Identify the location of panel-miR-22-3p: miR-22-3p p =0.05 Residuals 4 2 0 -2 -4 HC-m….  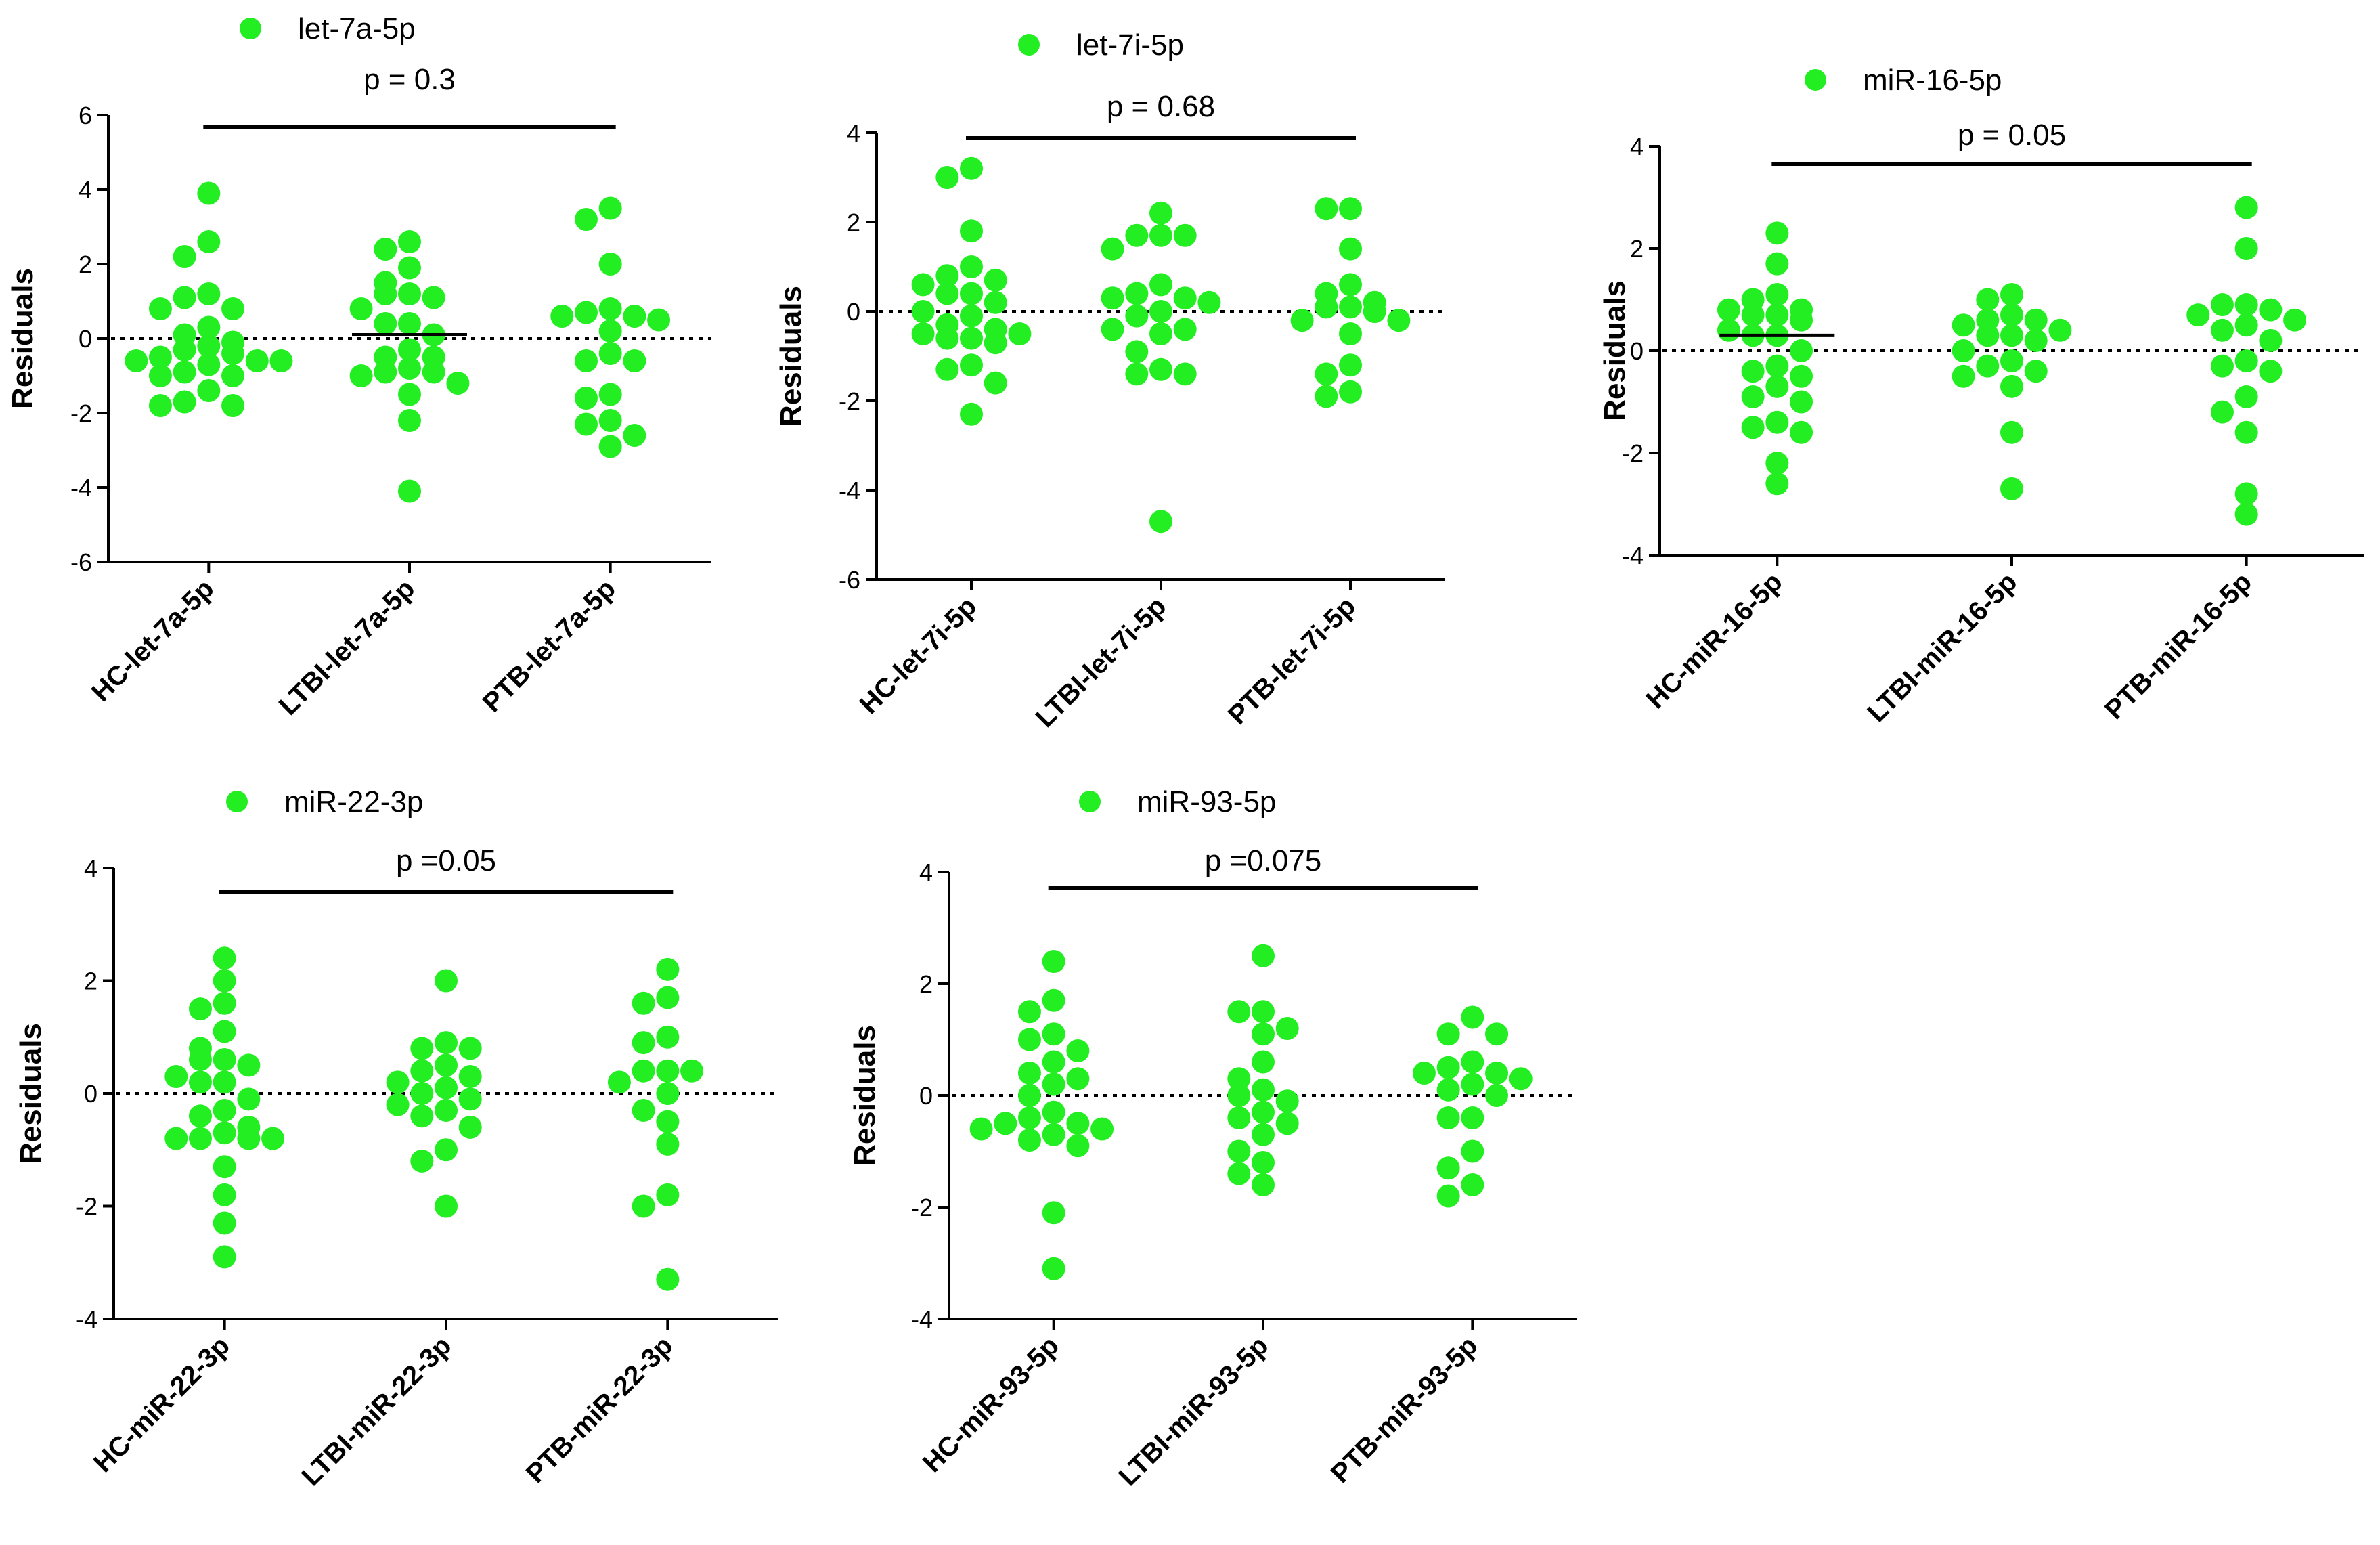
(396, 1138).